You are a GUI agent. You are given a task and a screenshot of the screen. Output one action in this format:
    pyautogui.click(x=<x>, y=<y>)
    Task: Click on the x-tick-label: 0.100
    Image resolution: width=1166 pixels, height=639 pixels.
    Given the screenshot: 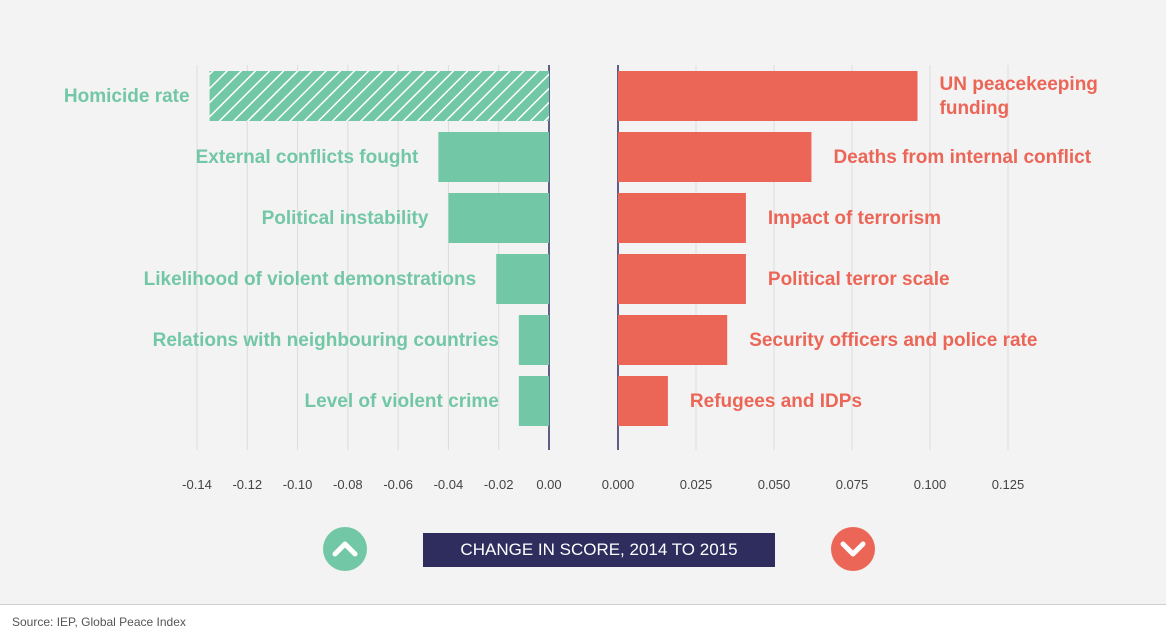 What is the action you would take?
    pyautogui.click(x=930, y=484)
    